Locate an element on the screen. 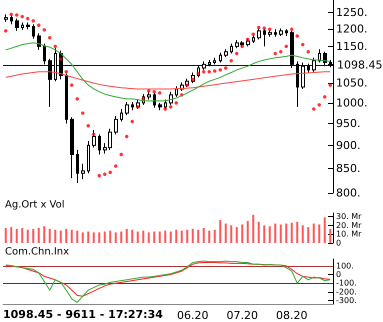 The width and height of the screenshot is (383, 322). y-tick-label: 20. Mr is located at coordinates (349, 225).